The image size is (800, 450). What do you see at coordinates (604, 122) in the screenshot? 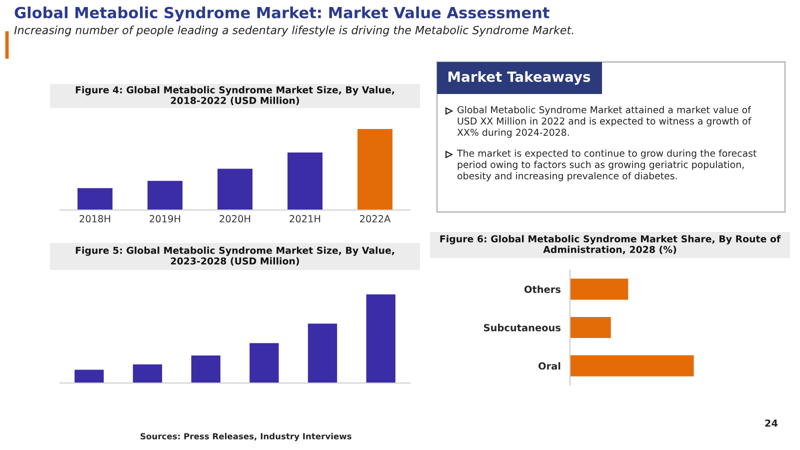
I see `text: Global Metabolic Syndrome Market attained a market value of USD XX Million in 2022 and is expected to witness a growth of XX% during 2024-2028.` at bounding box center [604, 122].